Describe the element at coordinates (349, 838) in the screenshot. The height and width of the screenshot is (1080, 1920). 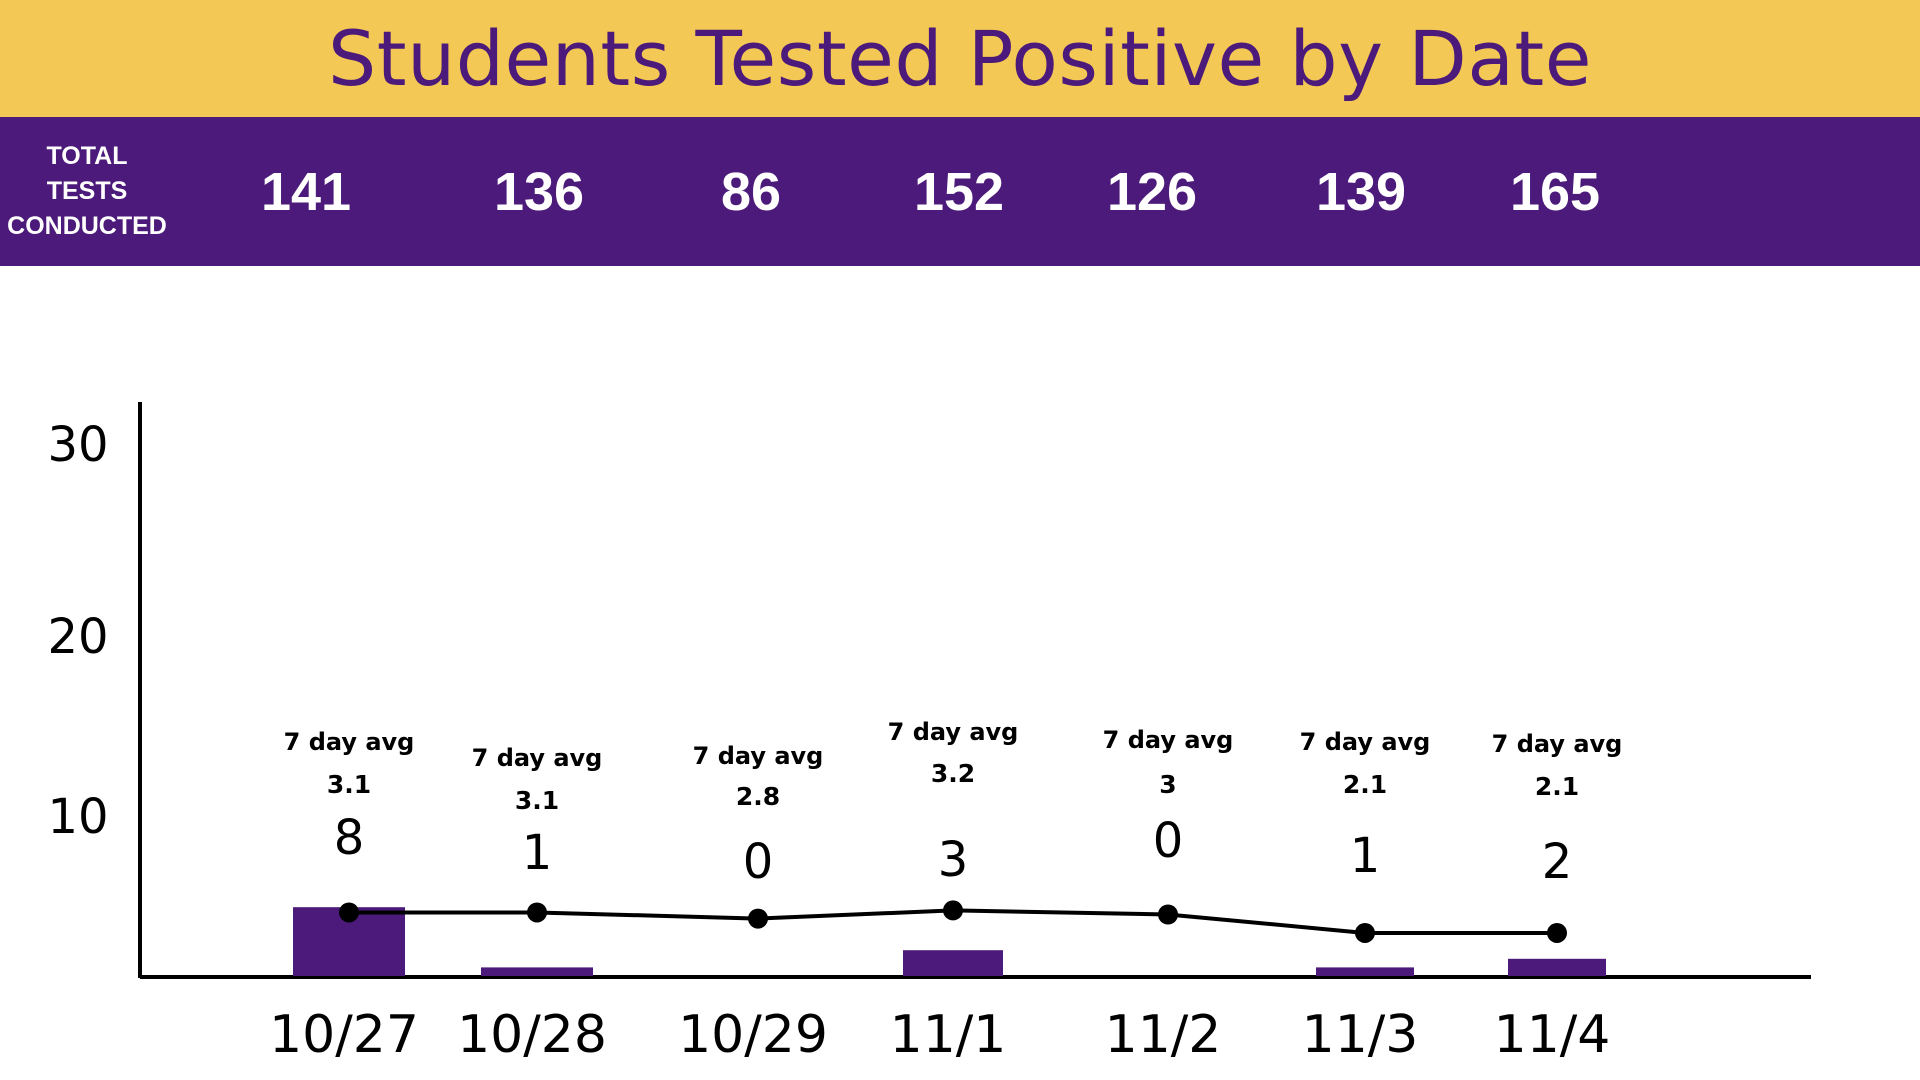
I see `count-data-label: 8` at that location.